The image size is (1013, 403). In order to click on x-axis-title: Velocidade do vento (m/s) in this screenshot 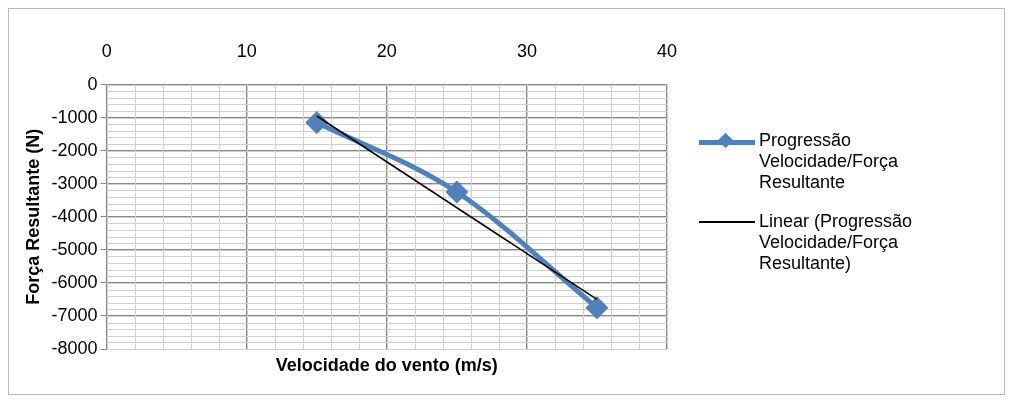, I will do `click(386, 364)`.